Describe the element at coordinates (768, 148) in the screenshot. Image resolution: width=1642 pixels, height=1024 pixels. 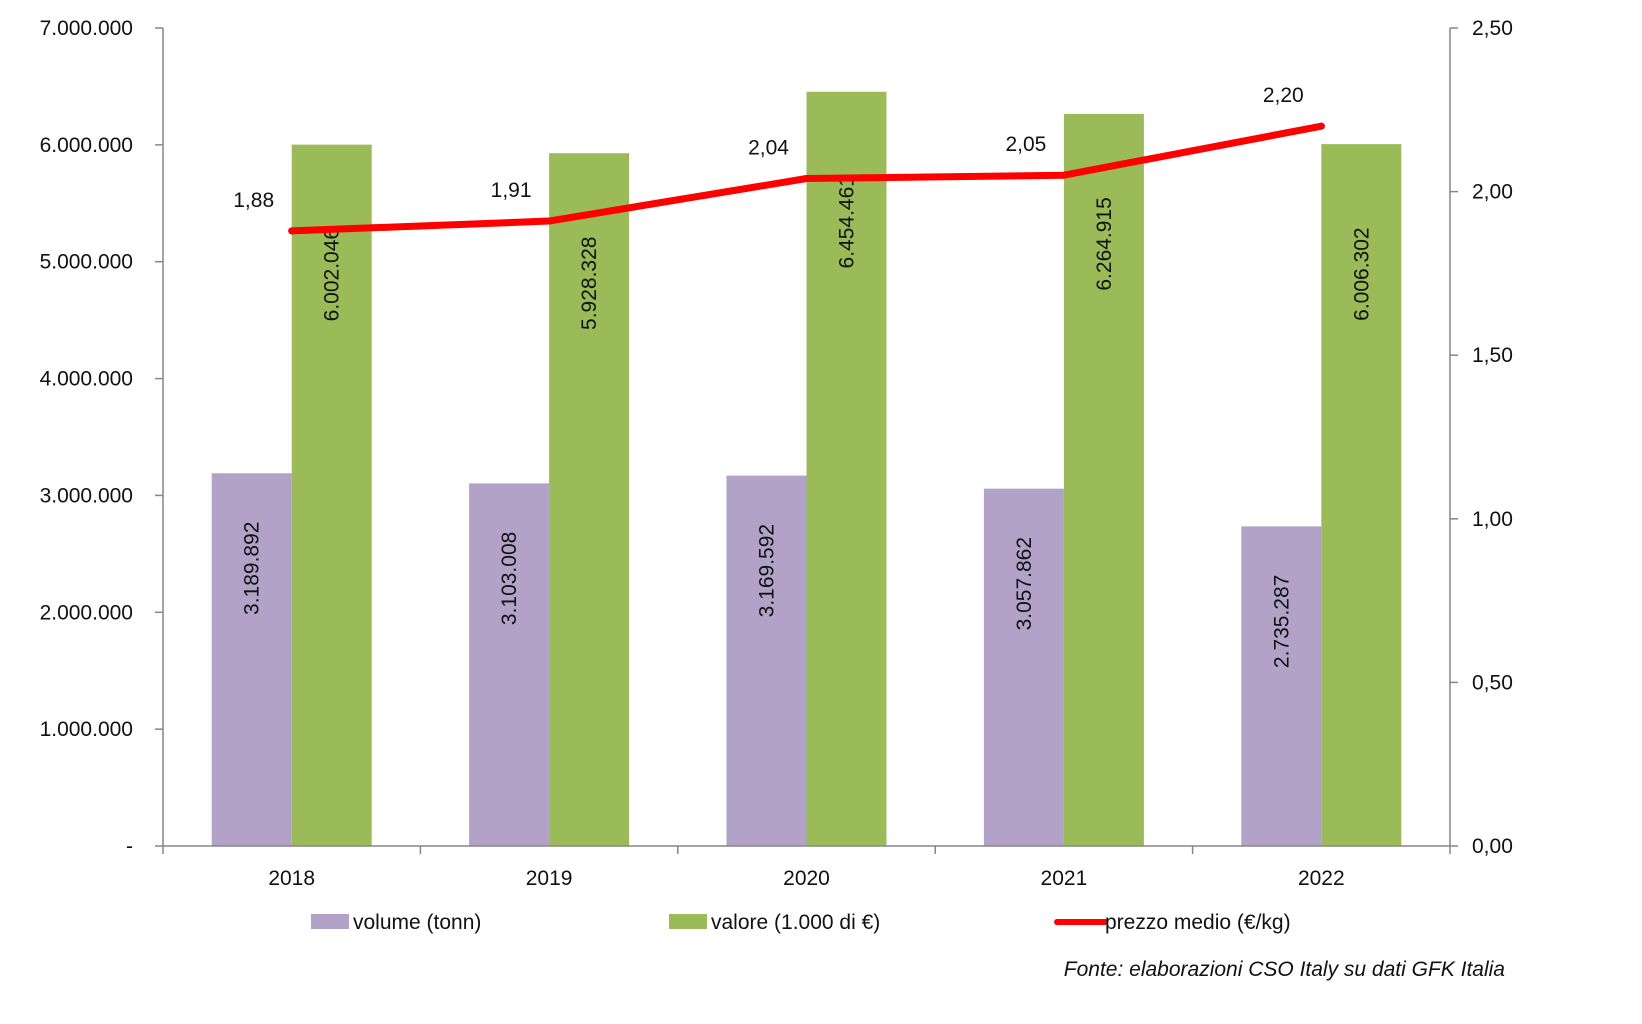
I see `price-point-label: 2,04` at that location.